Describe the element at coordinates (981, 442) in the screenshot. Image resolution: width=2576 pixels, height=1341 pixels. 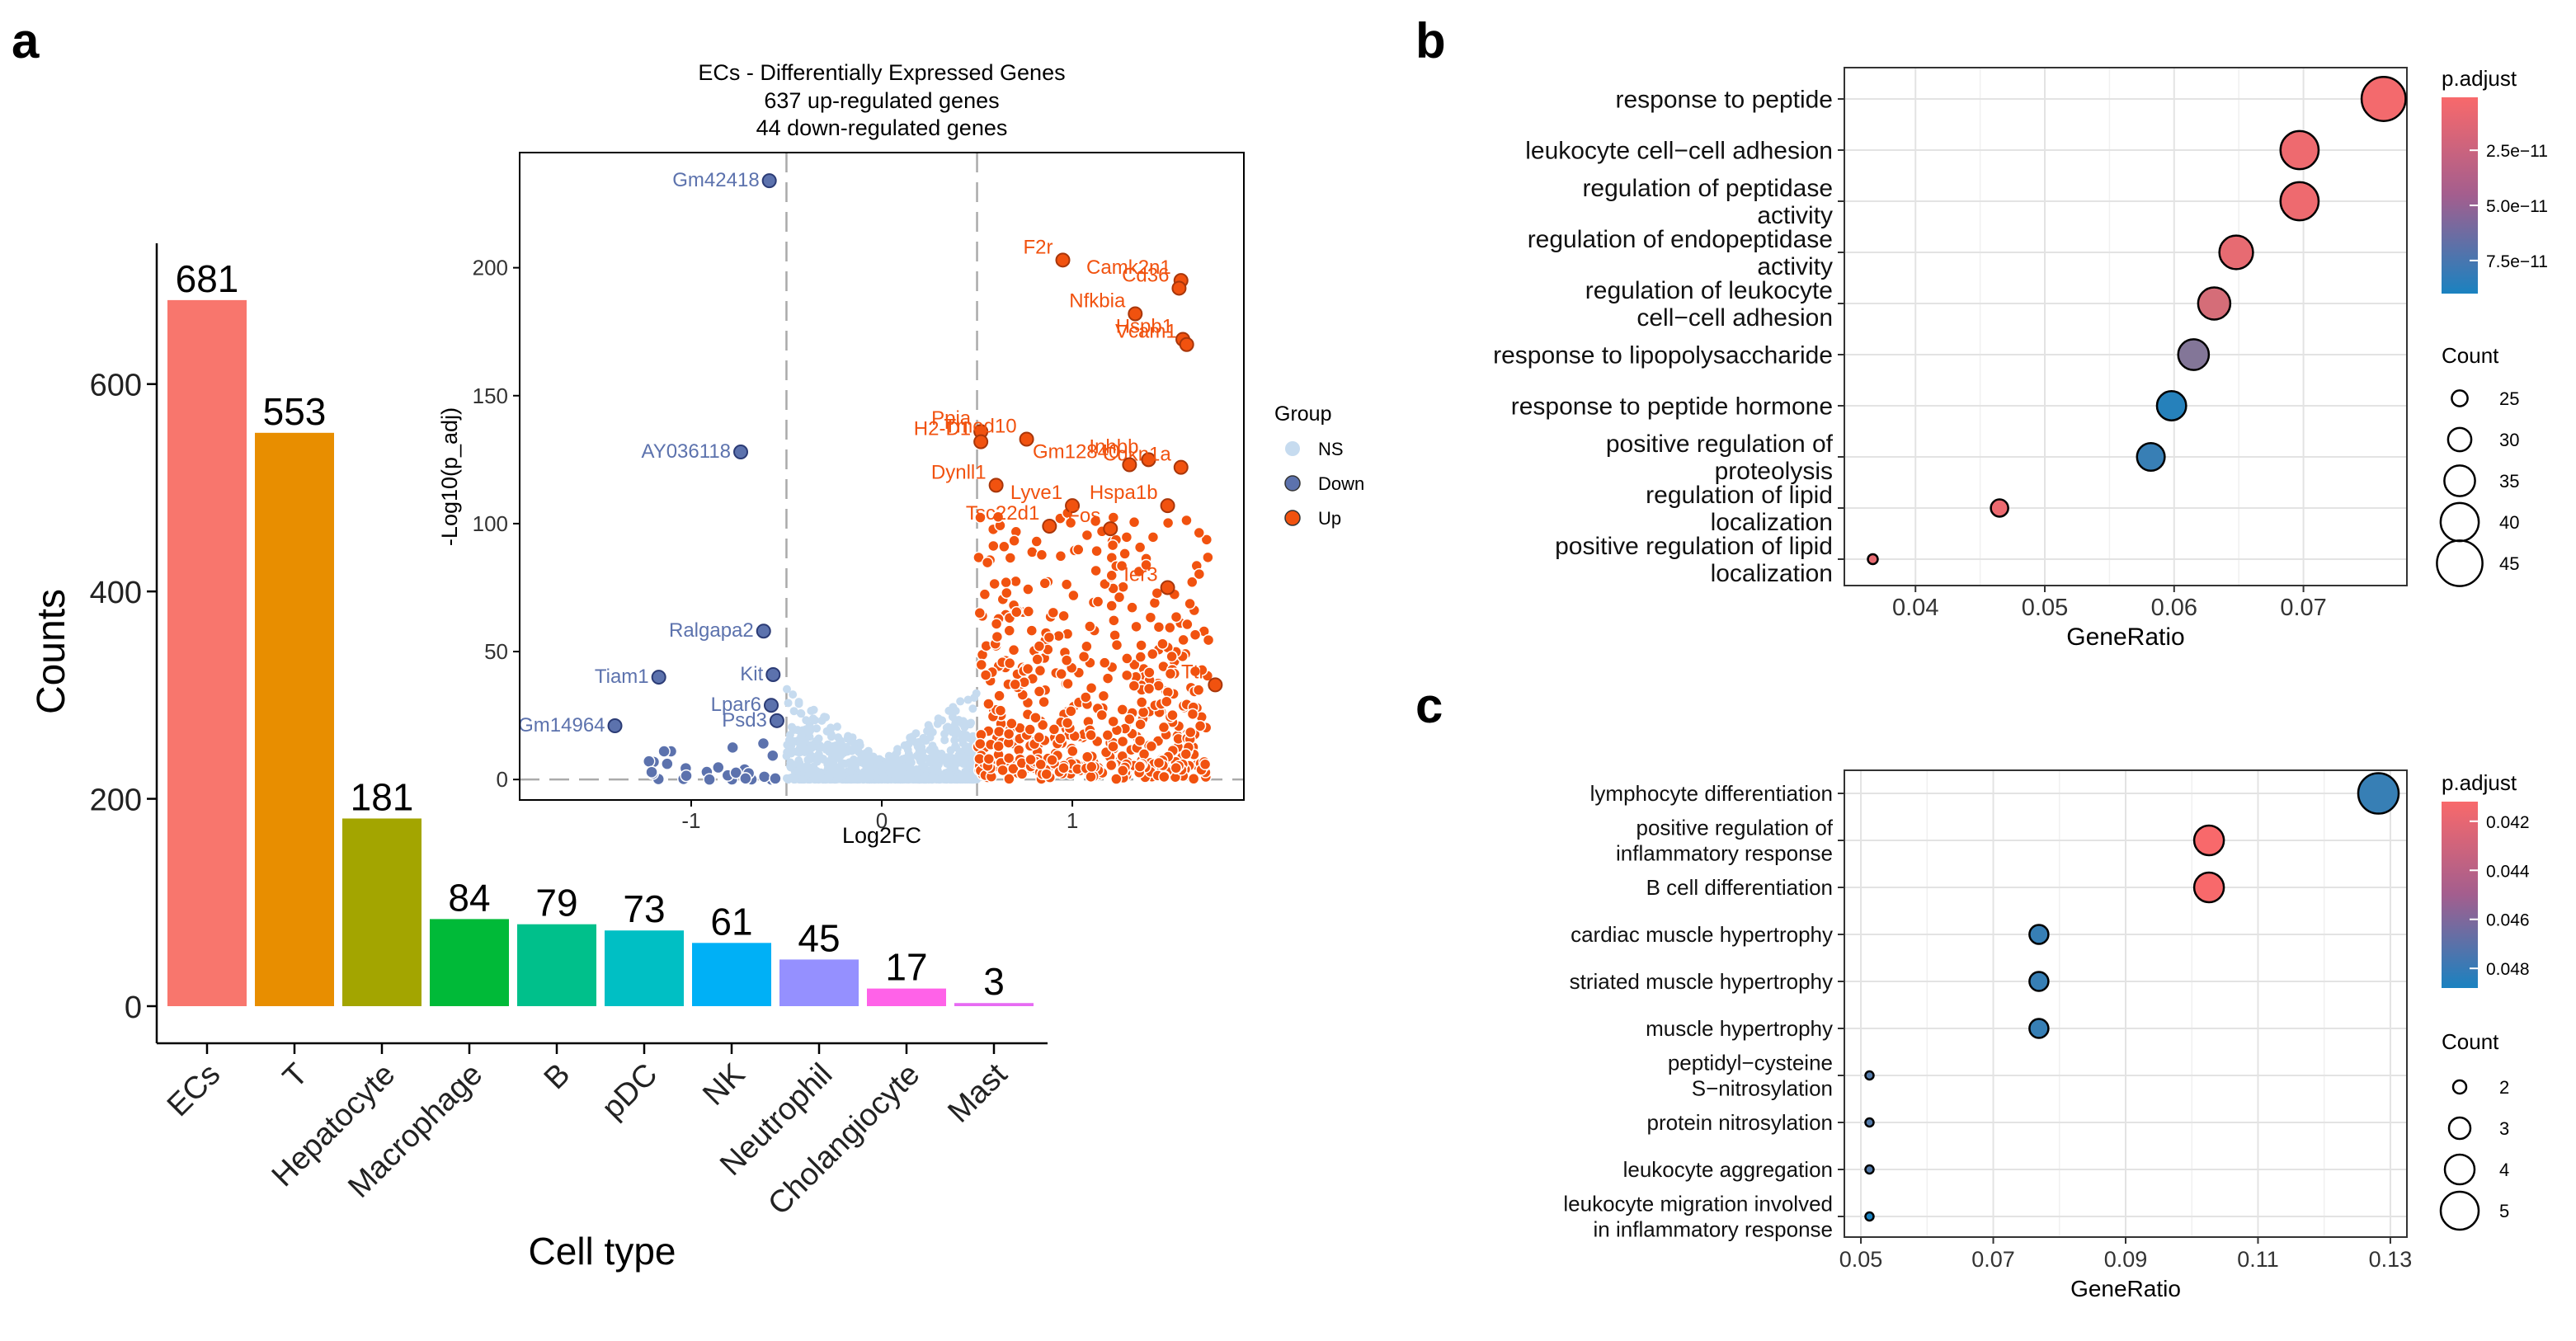
I see `up-gene-point` at that location.